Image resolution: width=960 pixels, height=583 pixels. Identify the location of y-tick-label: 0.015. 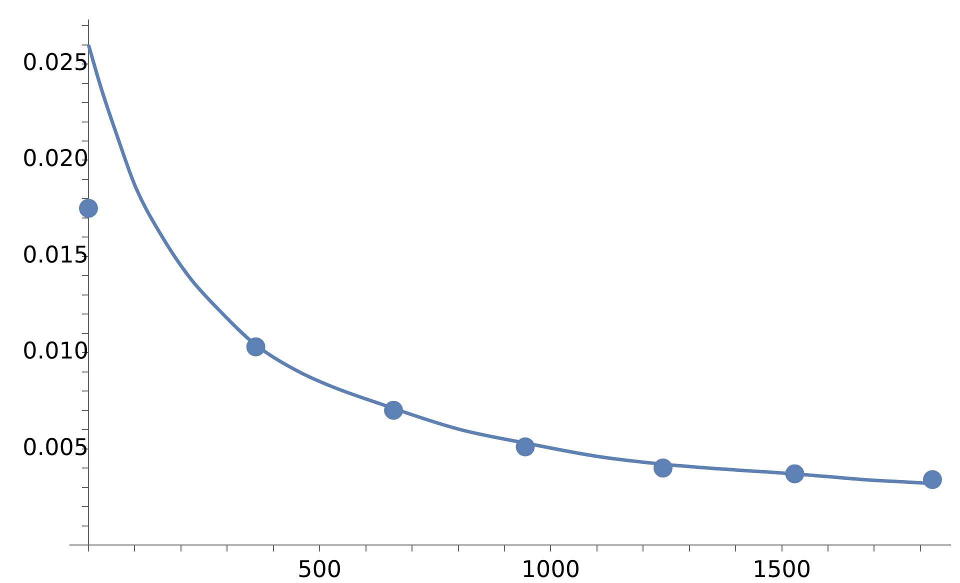
(55, 255).